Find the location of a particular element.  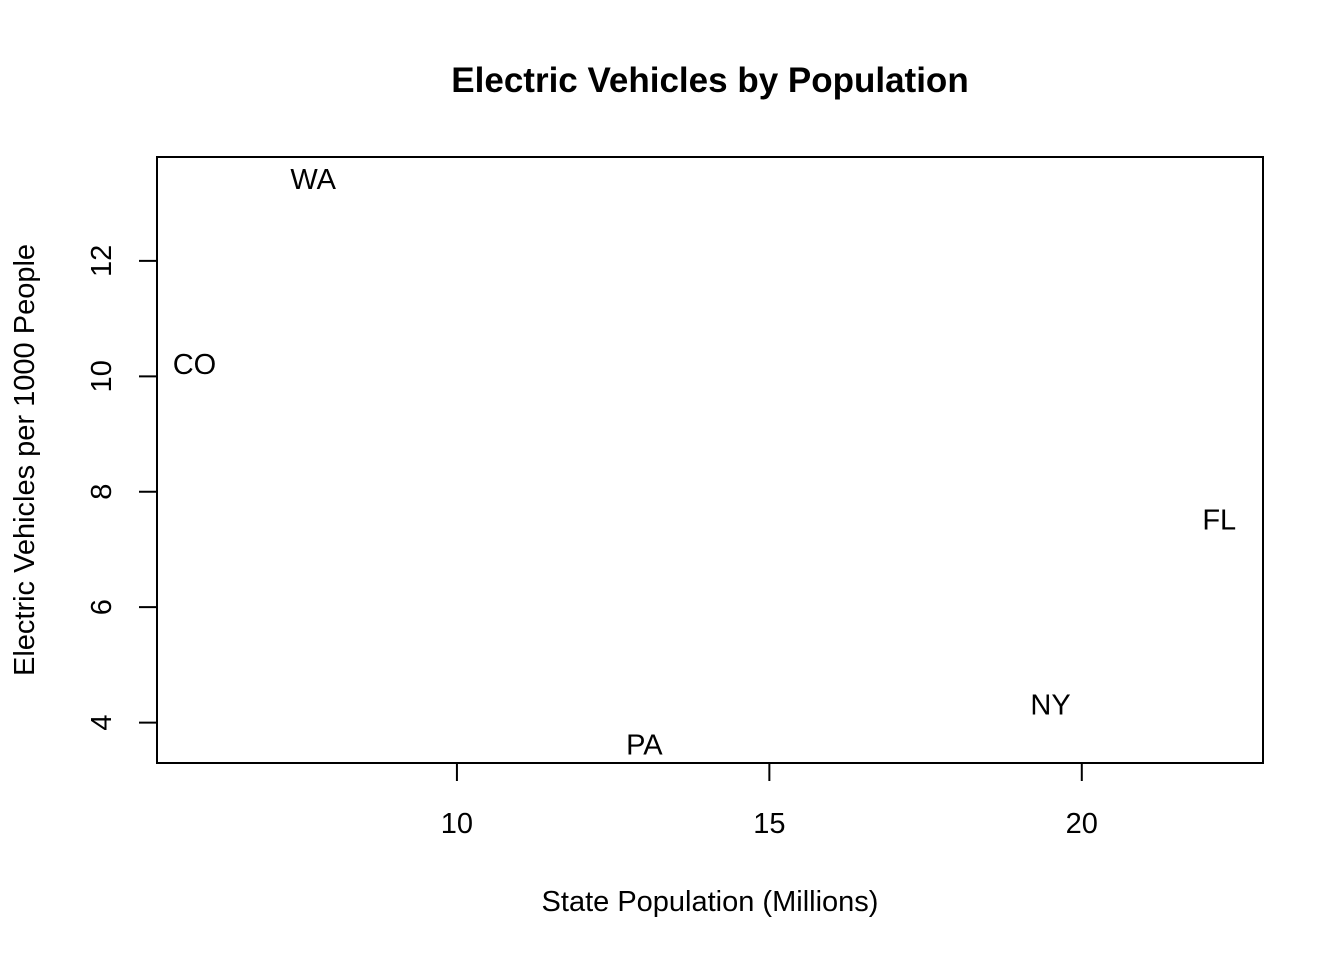

chart-title: Electric Vehicles by Population is located at coordinates (709, 80).